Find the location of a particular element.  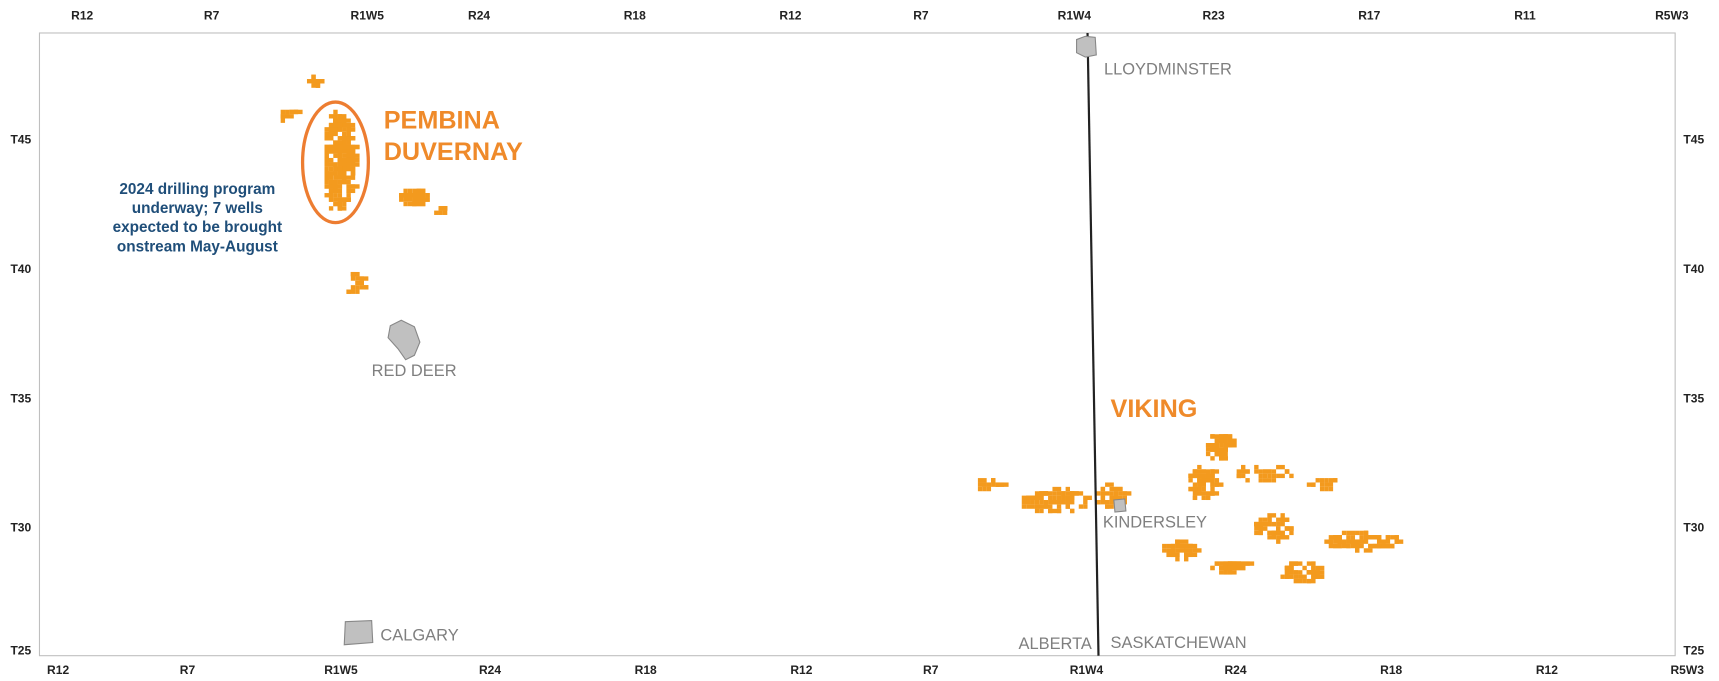

range-label: R17 is located at coordinates (1369, 16).